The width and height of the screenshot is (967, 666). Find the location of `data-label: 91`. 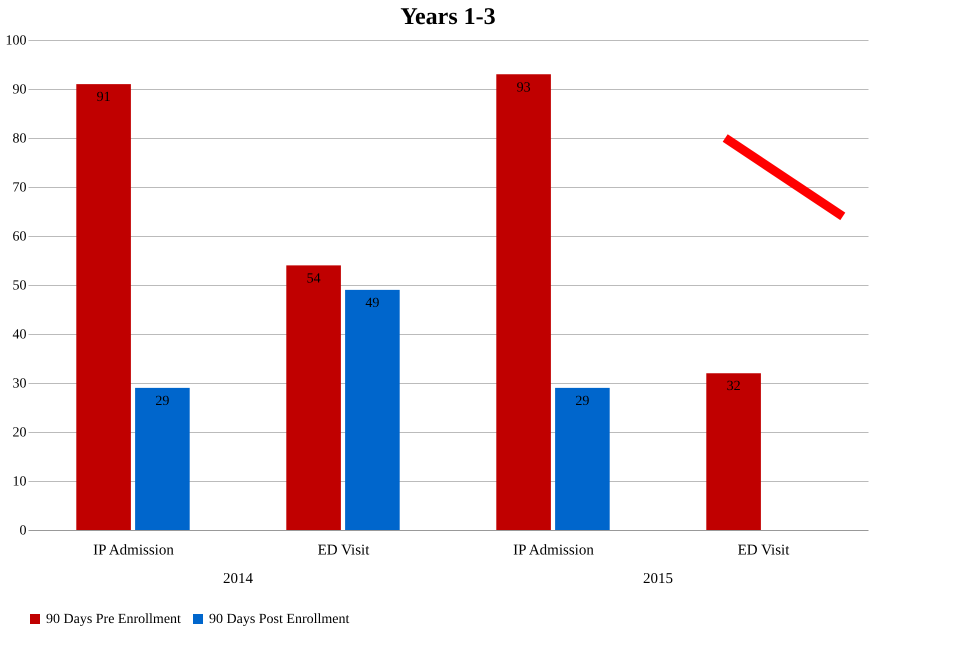

data-label: 91 is located at coordinates (103, 98).